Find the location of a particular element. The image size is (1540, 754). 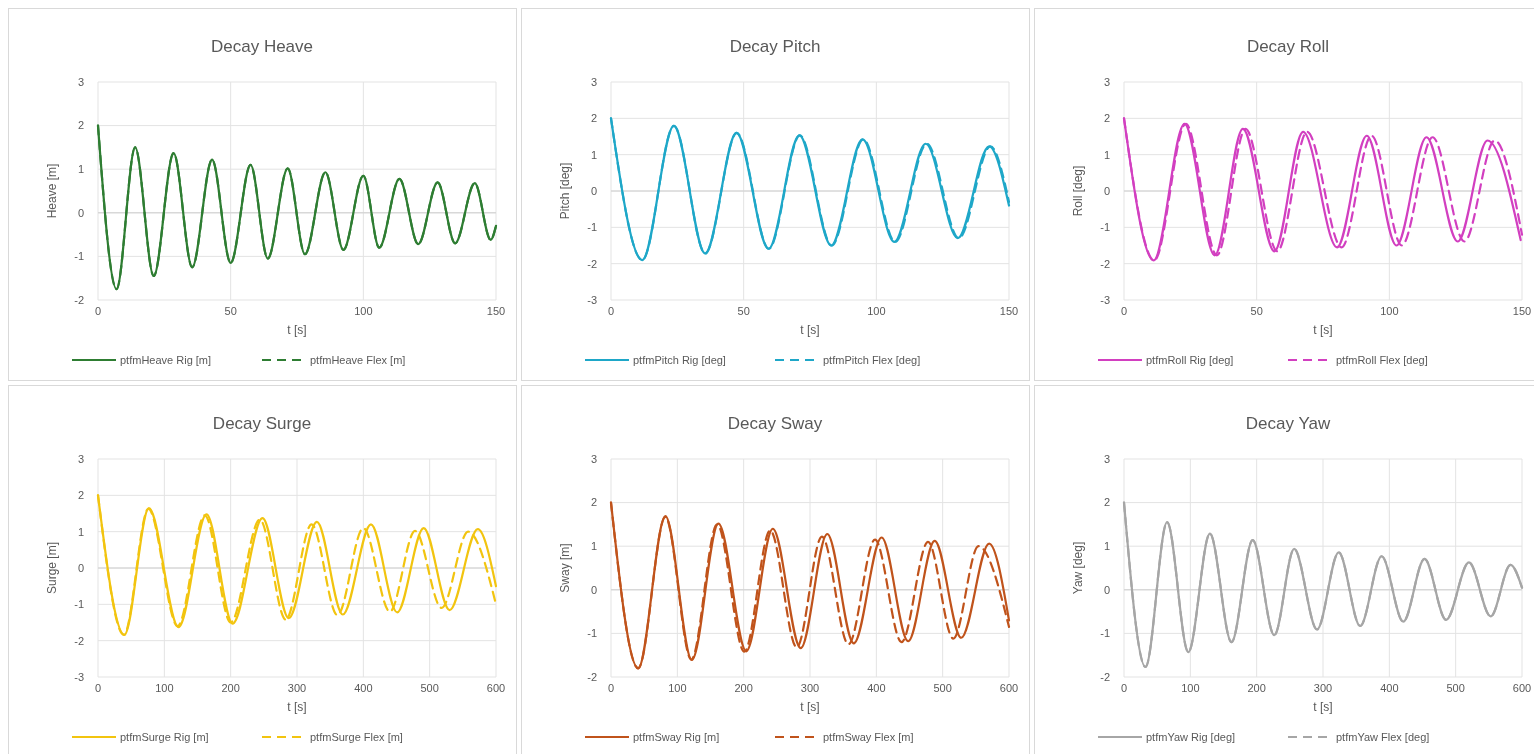

legend-label: ptfmHeave Flex [m] is located at coordinates (358, 359).